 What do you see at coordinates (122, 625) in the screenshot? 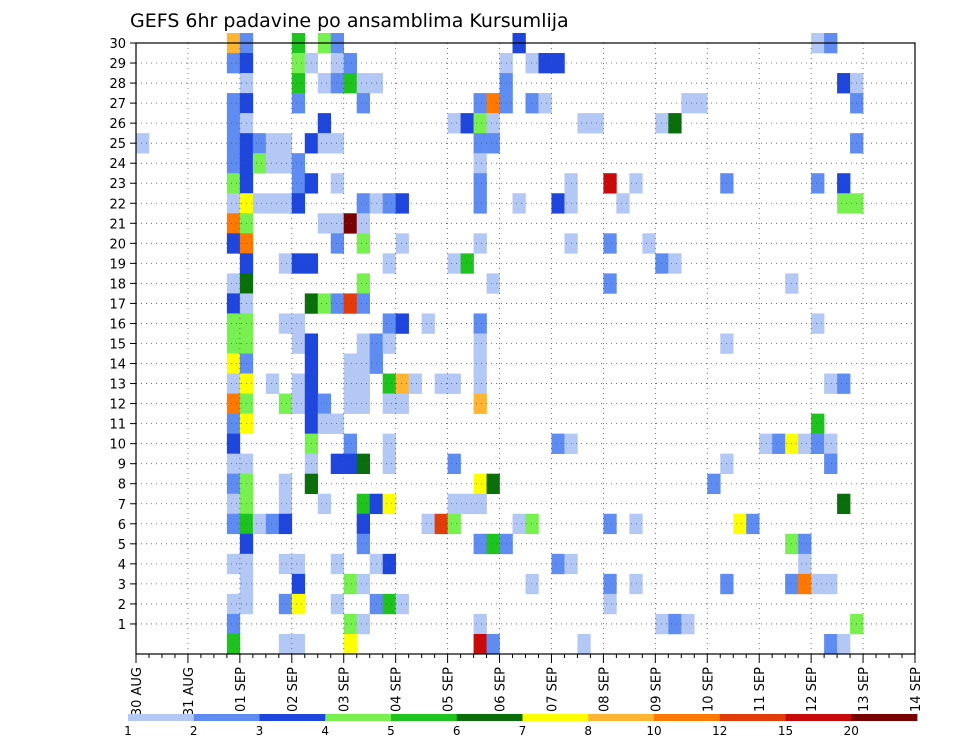
I see `y-tick-label: 1` at bounding box center [122, 625].